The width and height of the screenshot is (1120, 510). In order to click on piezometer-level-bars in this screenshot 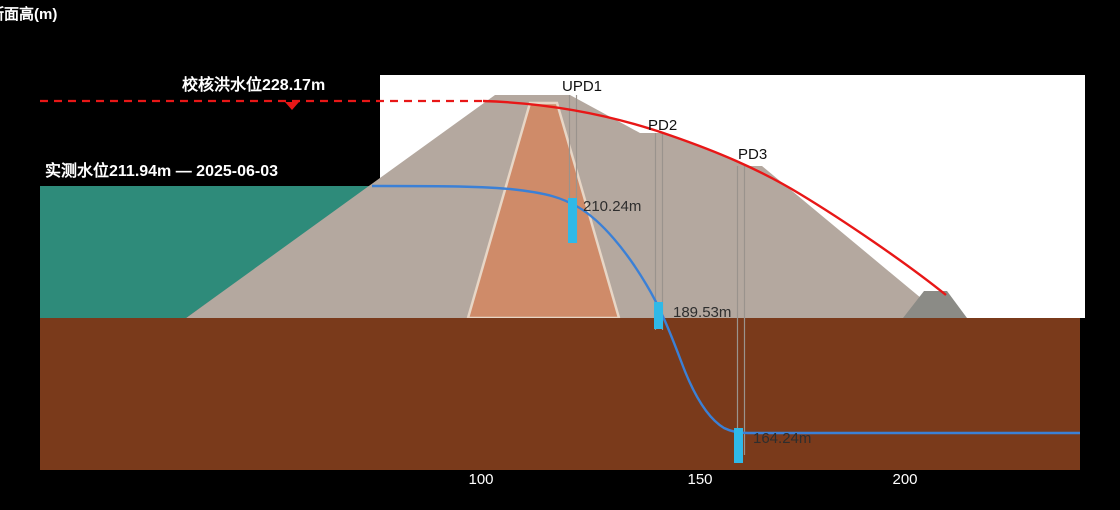, I will do `click(655, 330)`.